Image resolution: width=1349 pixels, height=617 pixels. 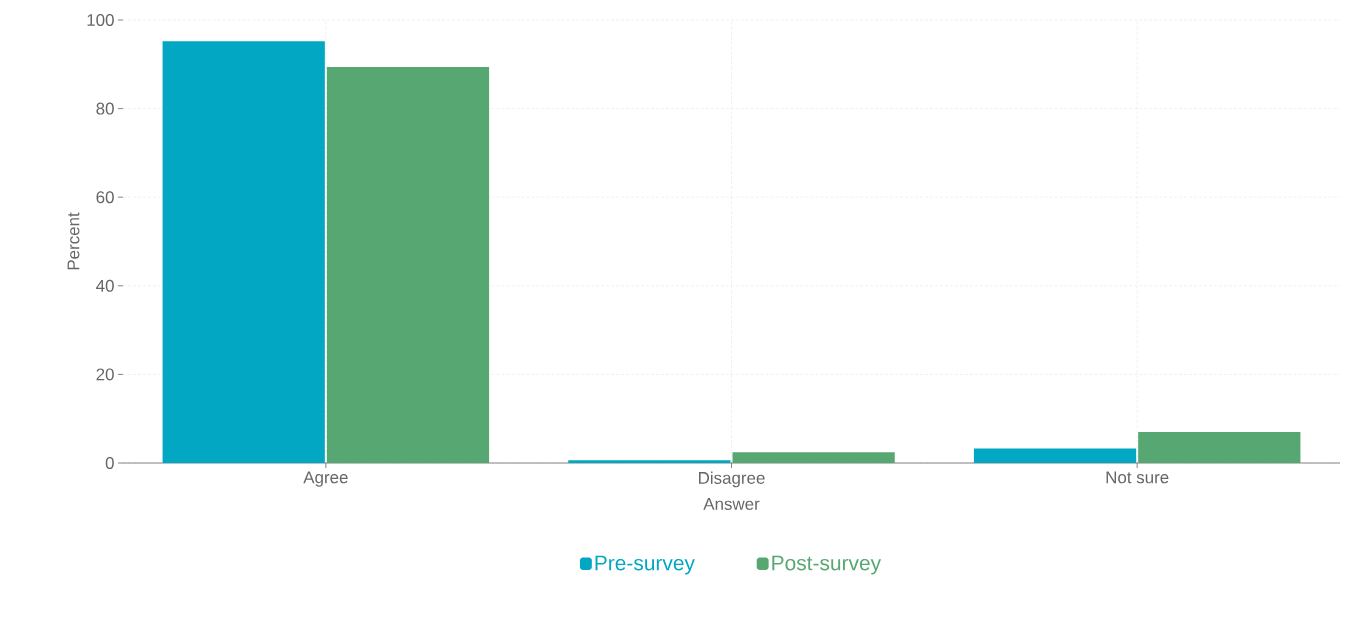 What do you see at coordinates (109, 463) in the screenshot?
I see `y-tick-label: 0` at bounding box center [109, 463].